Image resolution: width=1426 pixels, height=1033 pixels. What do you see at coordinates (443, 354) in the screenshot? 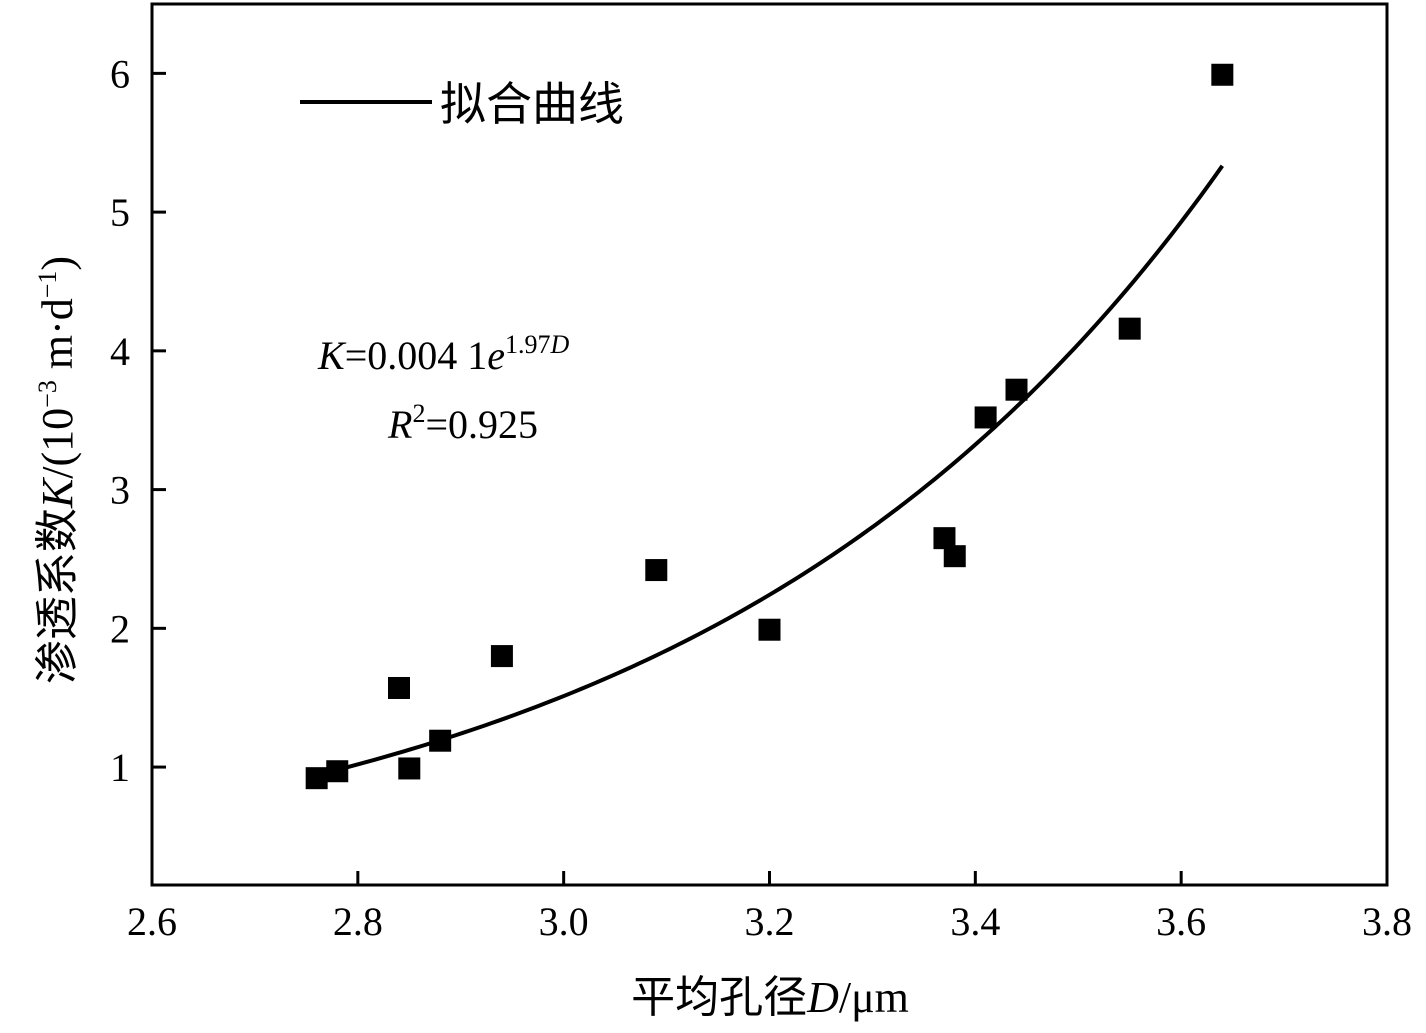
I see `fit-equation: K=0.004 1e1.97D` at bounding box center [443, 354].